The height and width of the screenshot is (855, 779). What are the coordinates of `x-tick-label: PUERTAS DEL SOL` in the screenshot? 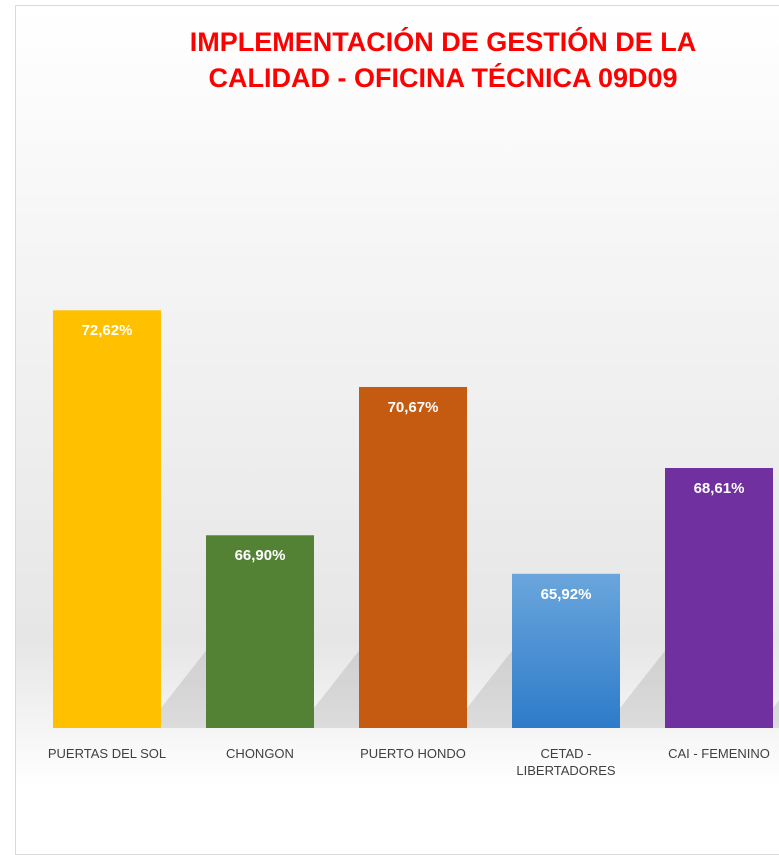 It's located at (107, 753).